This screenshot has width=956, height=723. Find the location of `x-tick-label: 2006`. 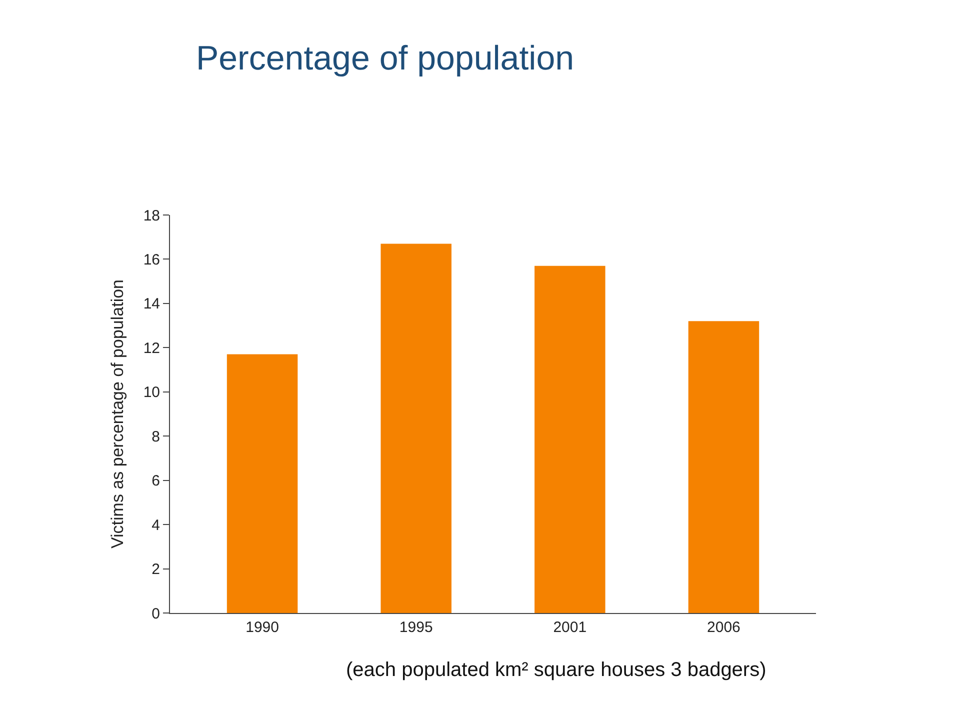

x-tick-label: 2006 is located at coordinates (723, 627).